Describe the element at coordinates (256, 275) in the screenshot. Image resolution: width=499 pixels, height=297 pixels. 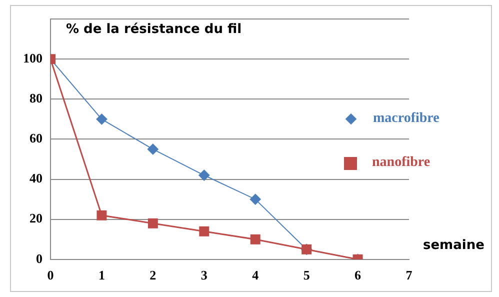
I see `x-tick-label: 4` at that location.